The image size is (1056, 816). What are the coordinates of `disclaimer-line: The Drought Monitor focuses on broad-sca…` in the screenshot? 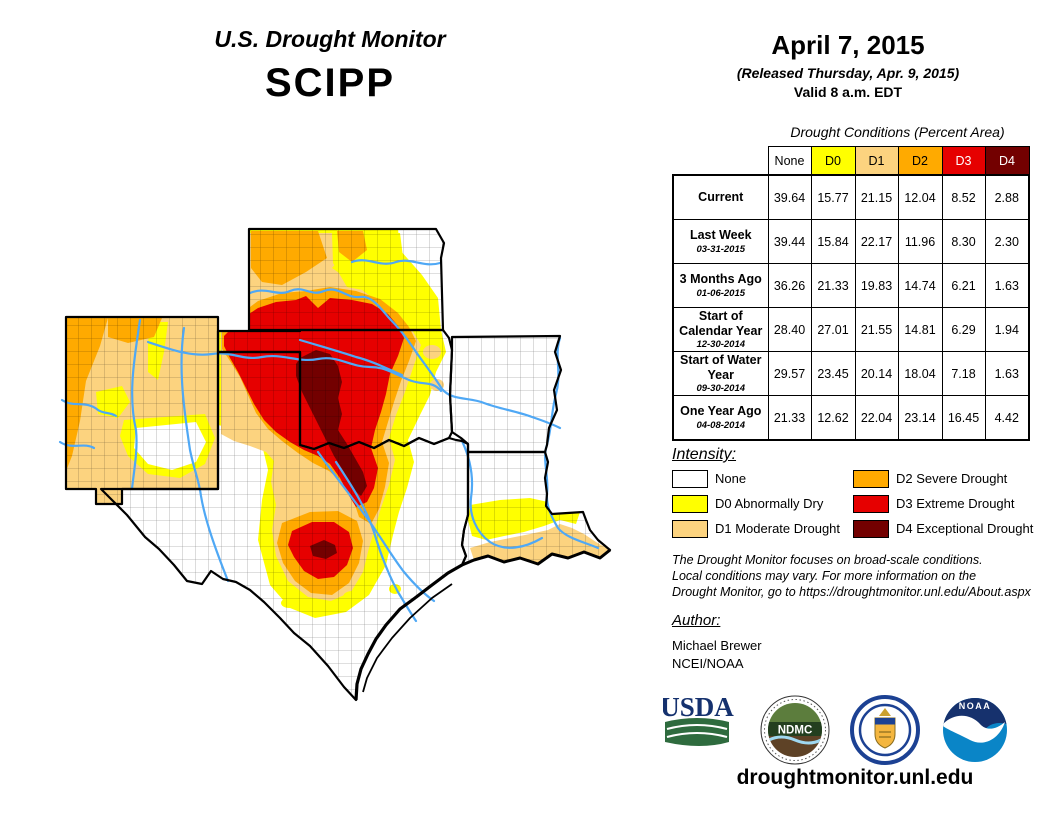 It's located at (827, 560).